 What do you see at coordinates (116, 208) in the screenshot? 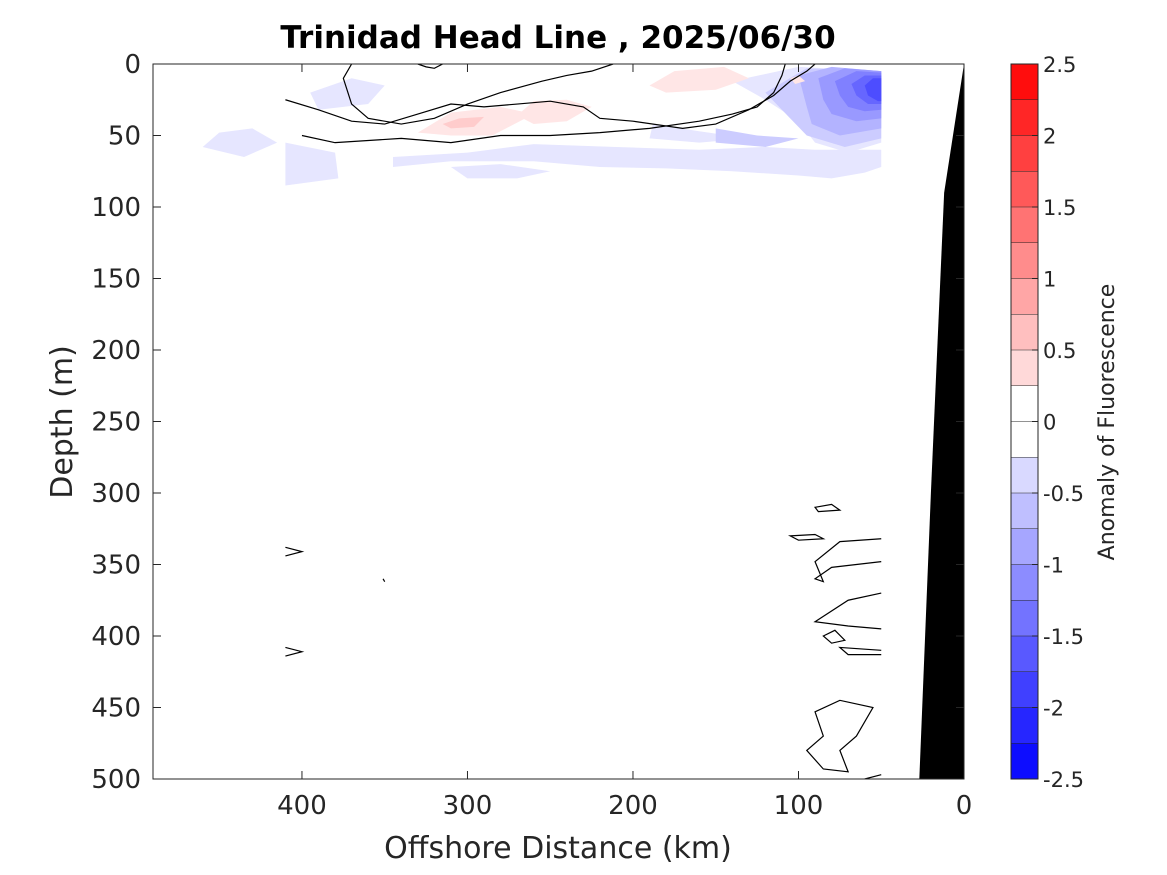
I see `y-tick-label: 100` at bounding box center [116, 208].